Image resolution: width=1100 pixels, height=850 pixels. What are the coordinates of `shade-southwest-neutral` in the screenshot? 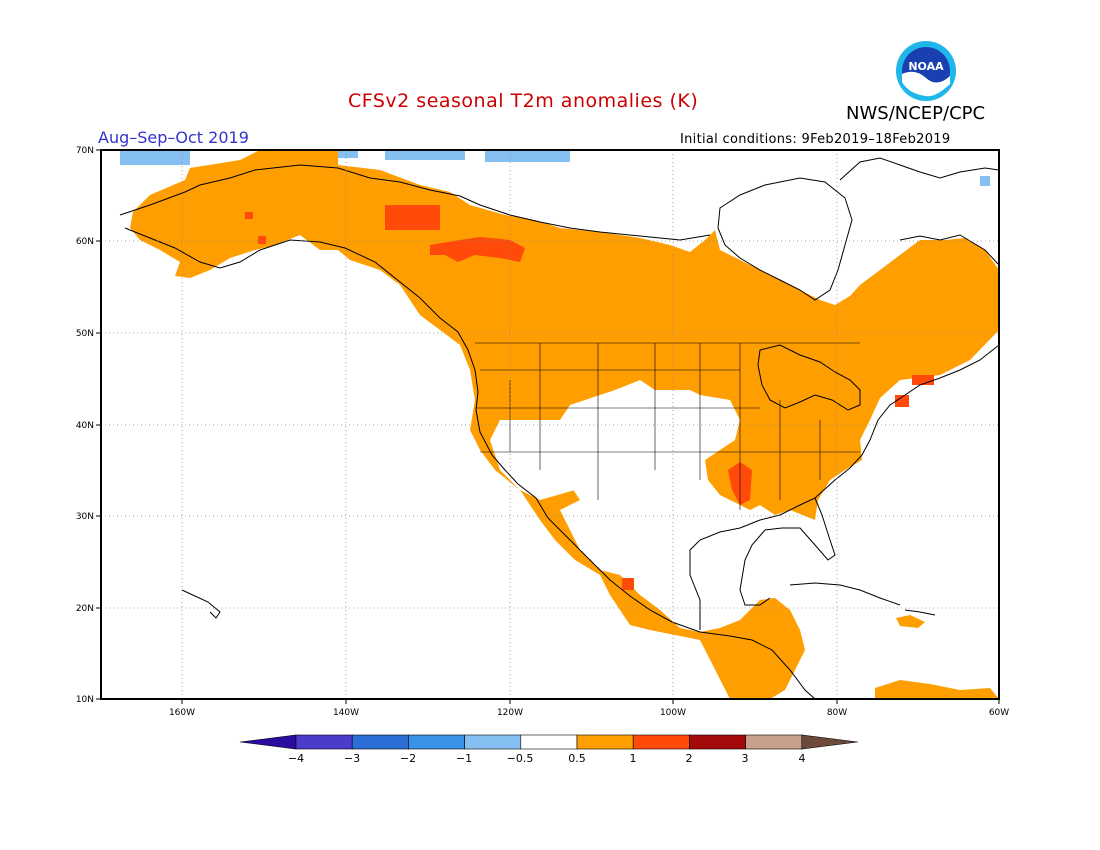 It's located at (637, 456).